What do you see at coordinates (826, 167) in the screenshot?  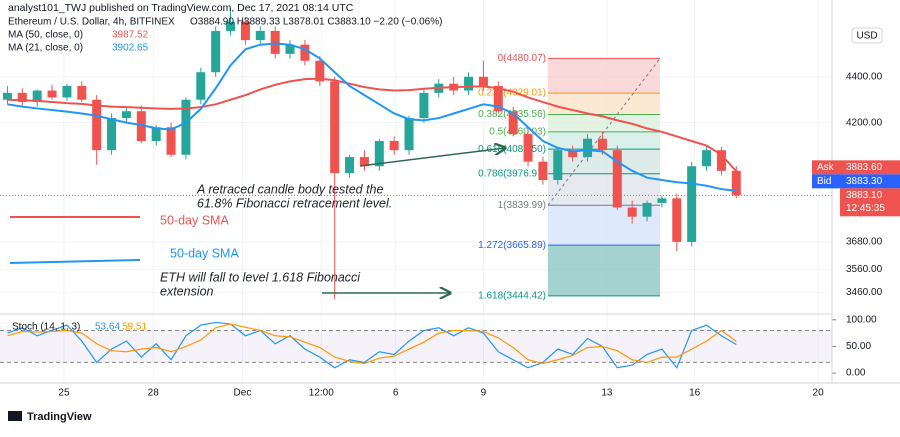 I see `badge-label: Ask` at bounding box center [826, 167].